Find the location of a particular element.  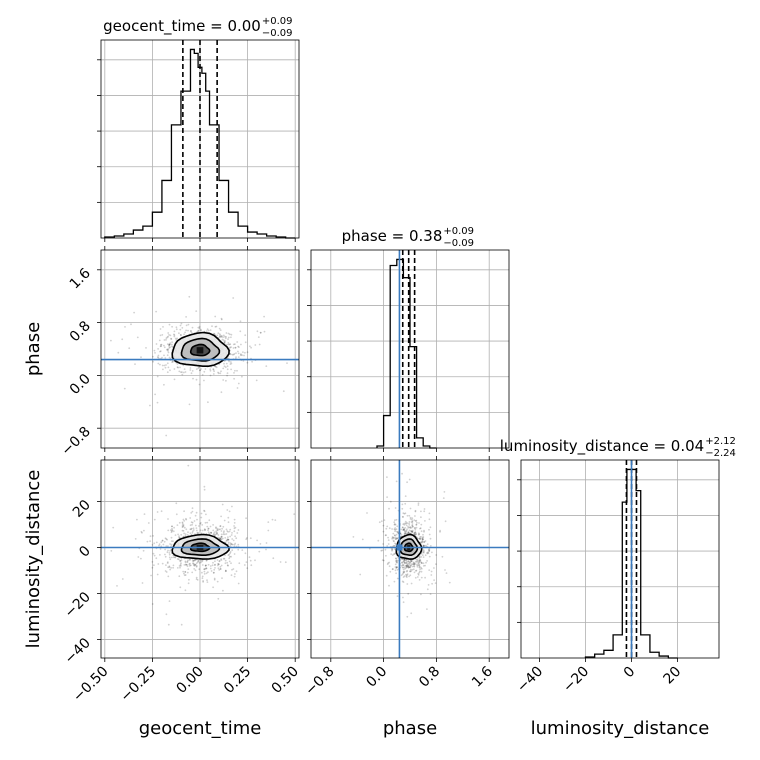

x-axis-label-geocent_time: geocent_time is located at coordinates (200, 728).